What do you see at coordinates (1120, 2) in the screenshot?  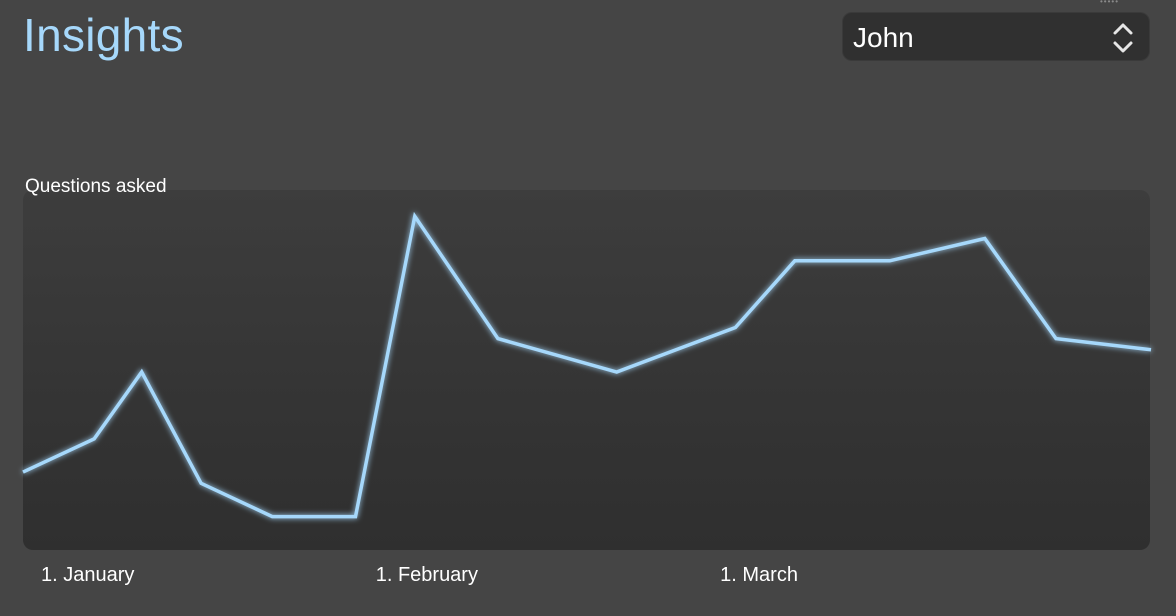 I see `resize-handle-icon: •••••` at bounding box center [1120, 2].